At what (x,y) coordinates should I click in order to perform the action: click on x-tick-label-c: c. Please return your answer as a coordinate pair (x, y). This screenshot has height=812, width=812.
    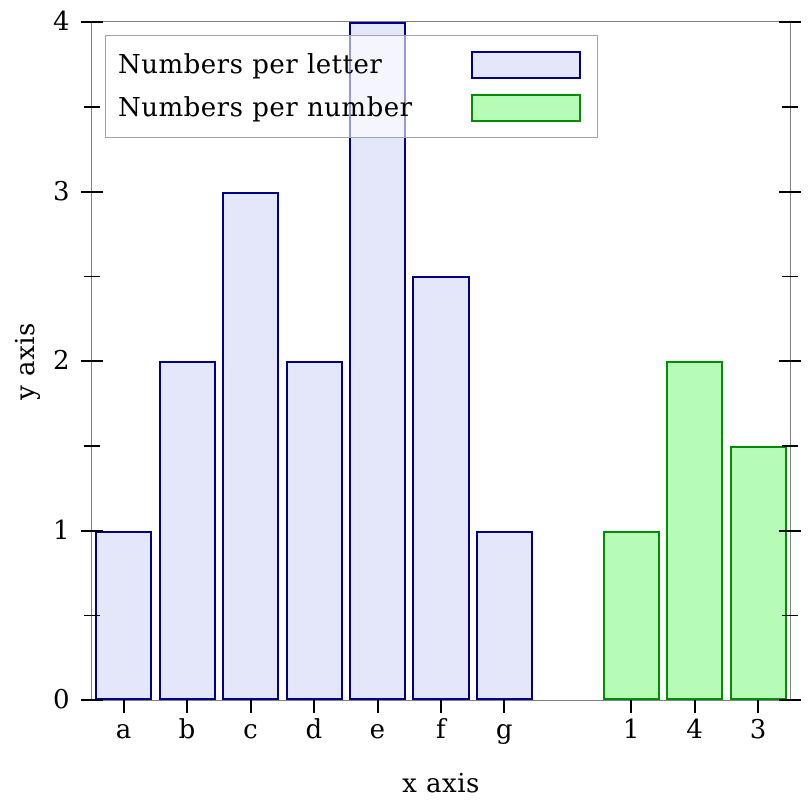
    Looking at the image, I should click on (251, 730).